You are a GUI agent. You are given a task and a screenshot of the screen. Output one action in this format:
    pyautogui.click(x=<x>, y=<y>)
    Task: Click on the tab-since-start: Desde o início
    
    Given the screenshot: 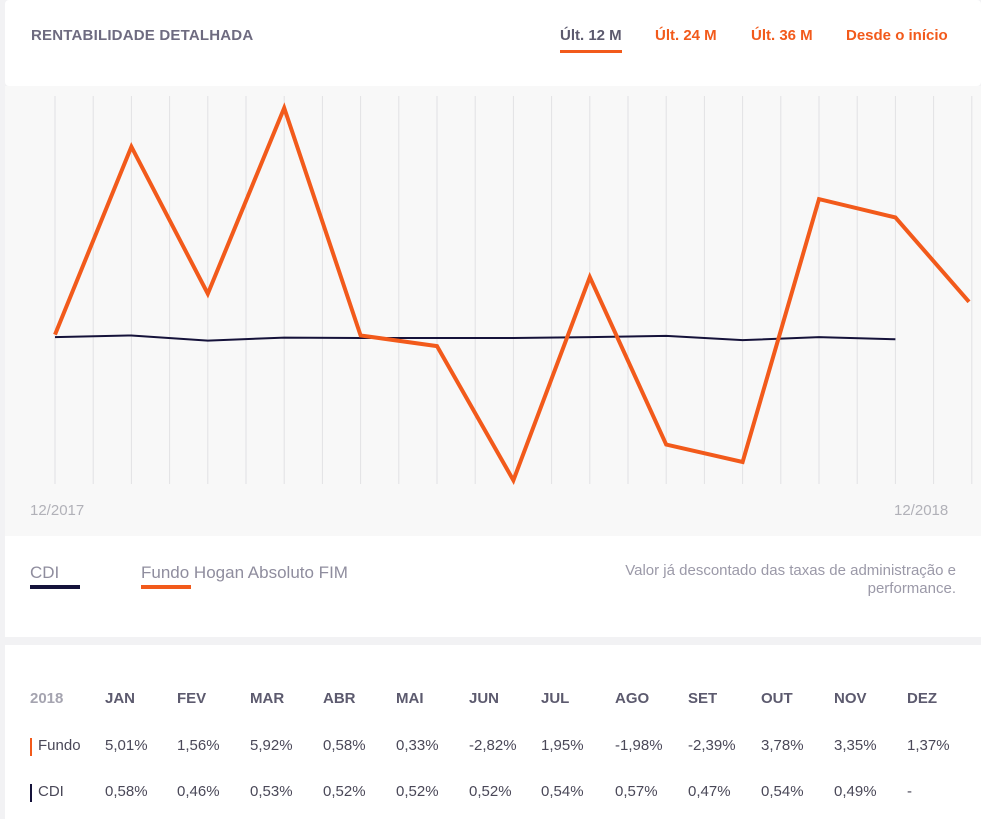 What is the action you would take?
    pyautogui.click(x=897, y=35)
    